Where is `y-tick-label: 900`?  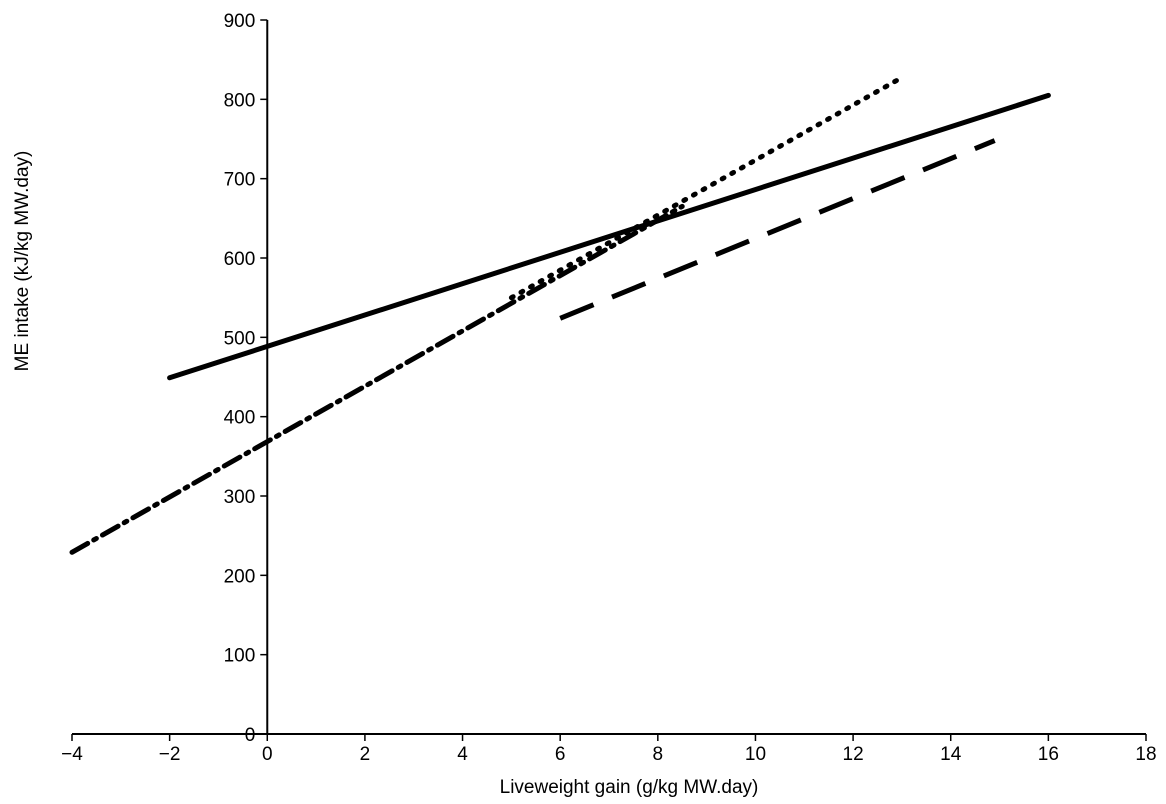
y-tick-label: 900 is located at coordinates (240, 21).